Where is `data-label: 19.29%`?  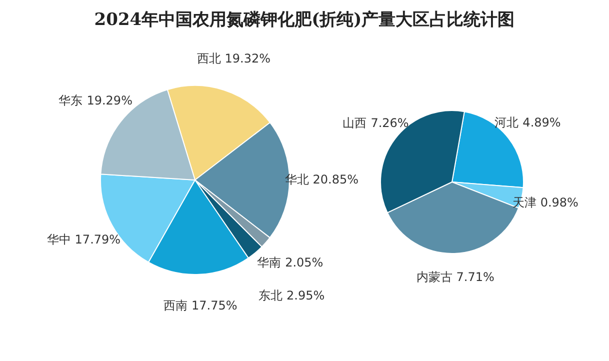 data-label: 19.29% is located at coordinates (109, 101).